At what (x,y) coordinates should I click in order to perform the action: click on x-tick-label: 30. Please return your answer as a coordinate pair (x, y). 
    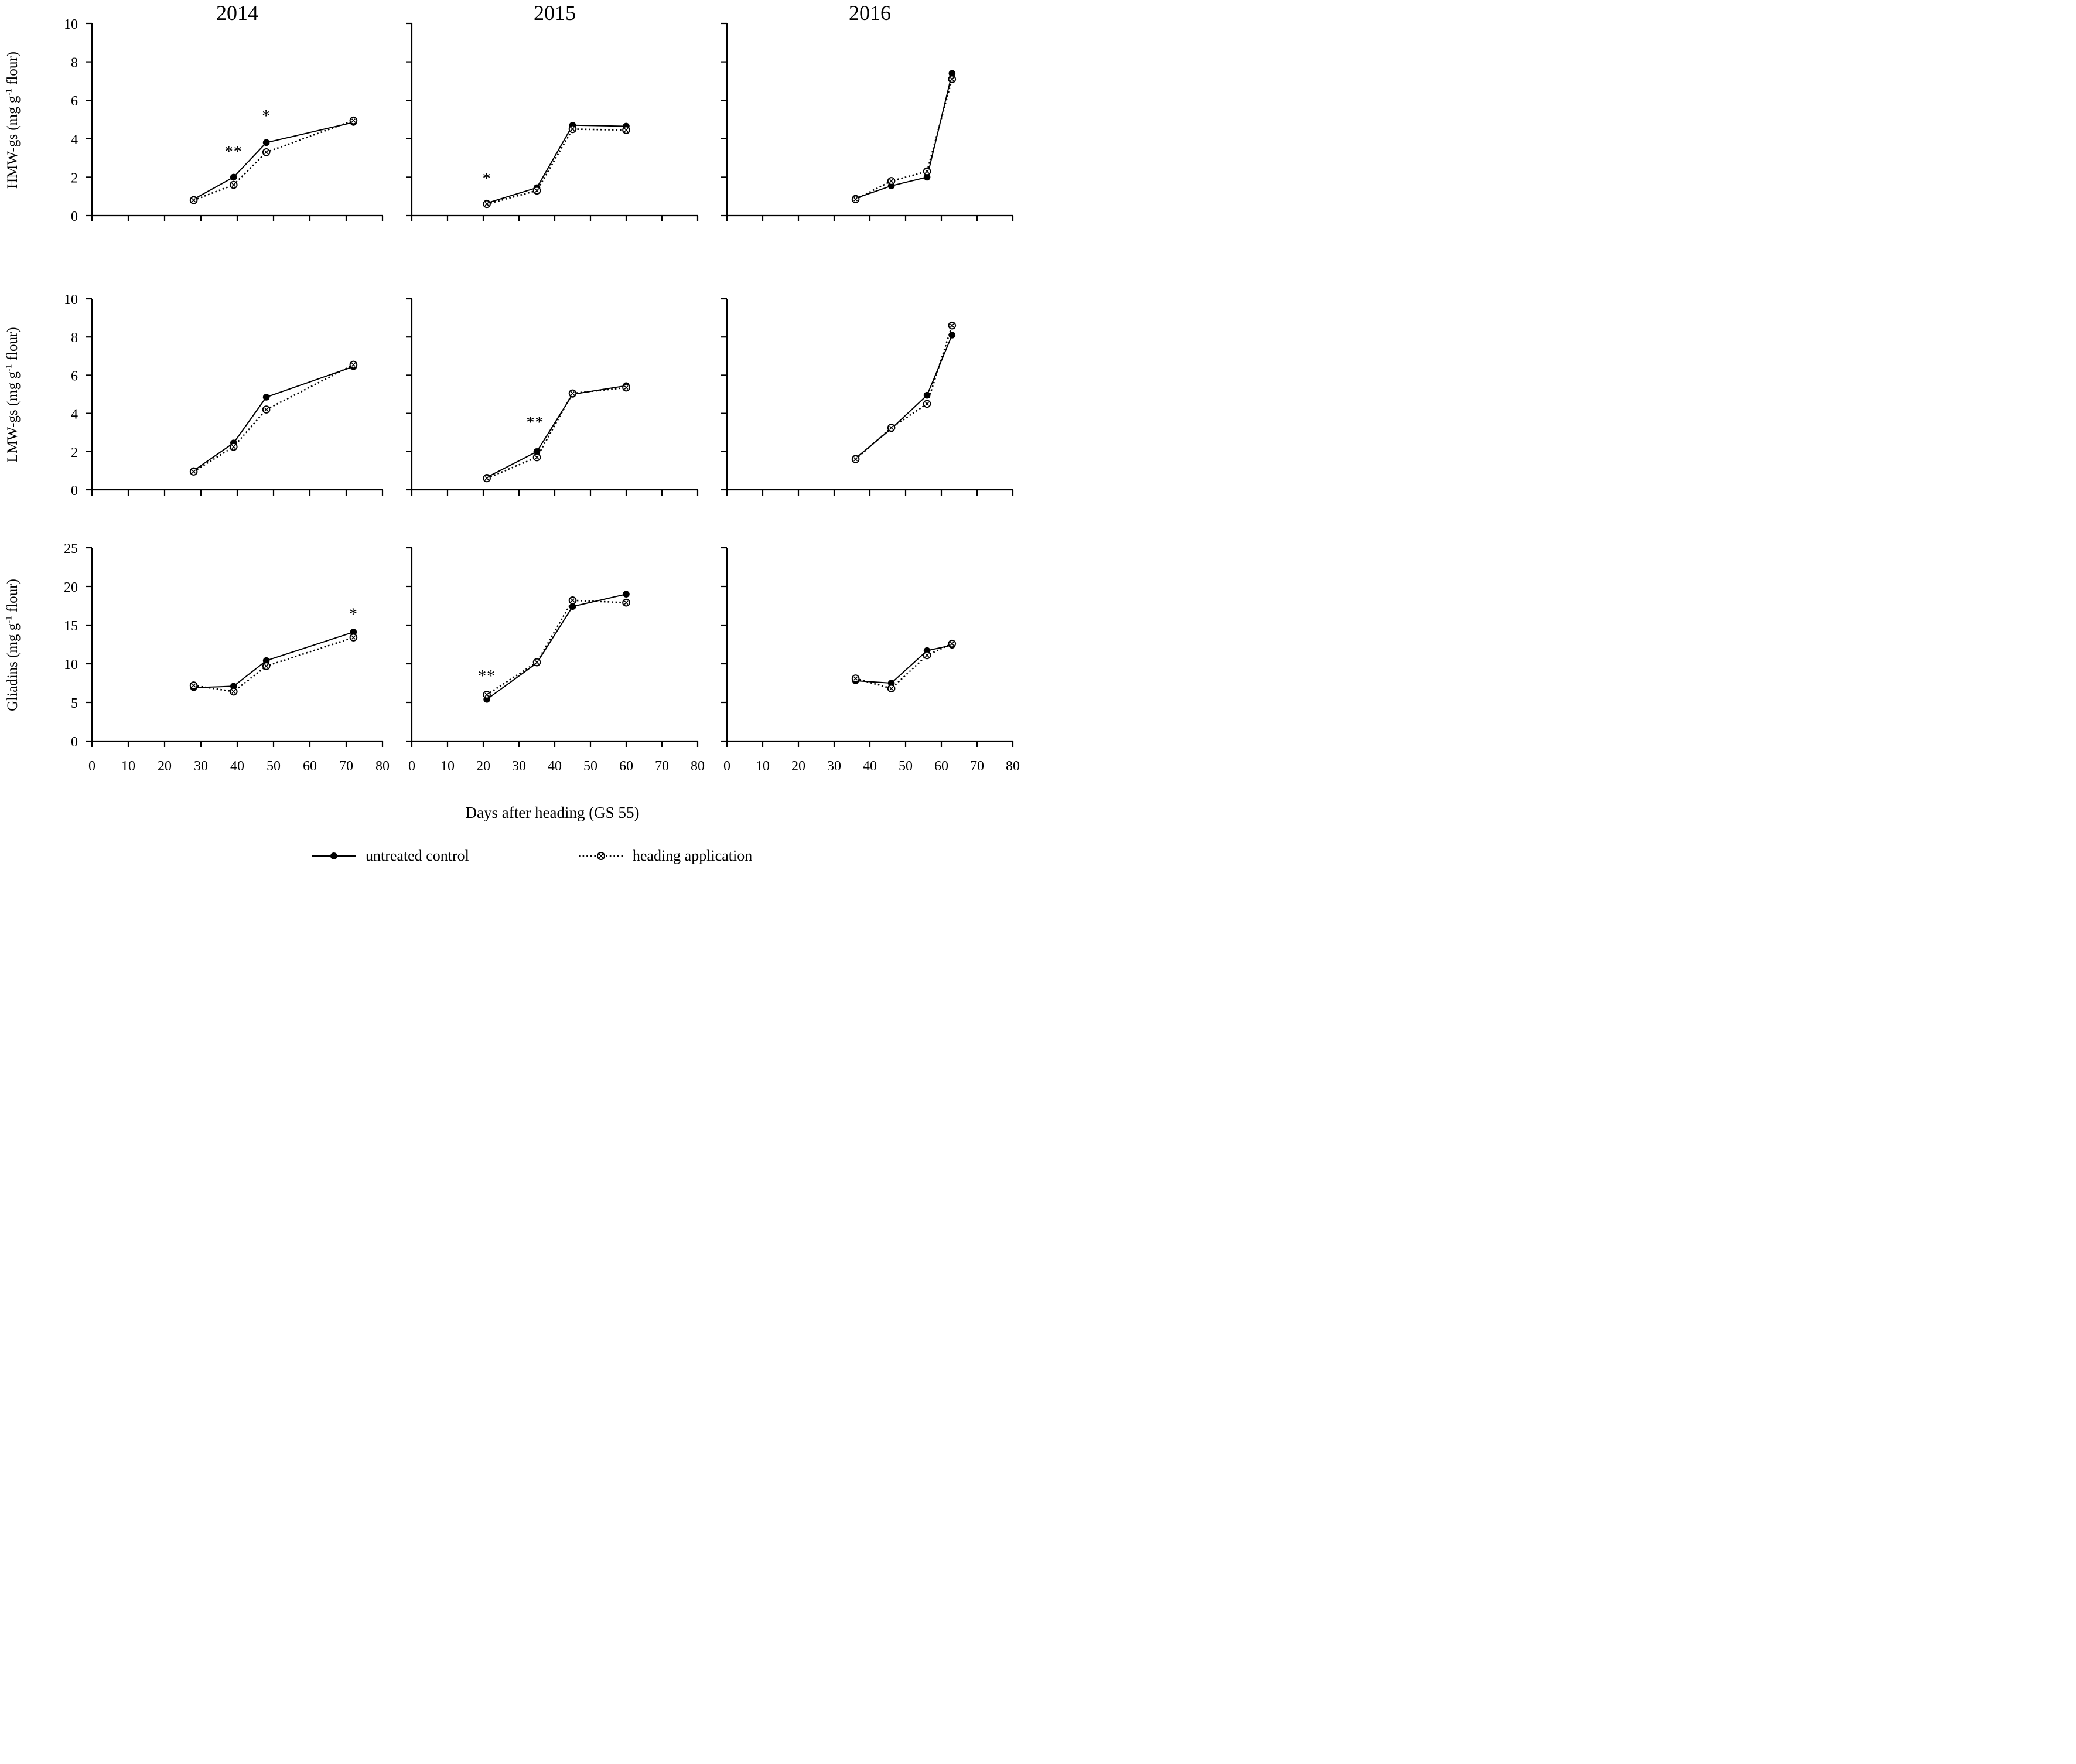
    Looking at the image, I should click on (201, 766).